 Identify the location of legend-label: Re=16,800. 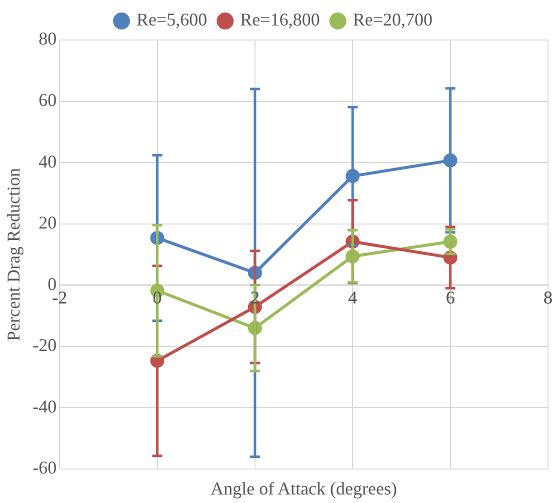
(280, 20).